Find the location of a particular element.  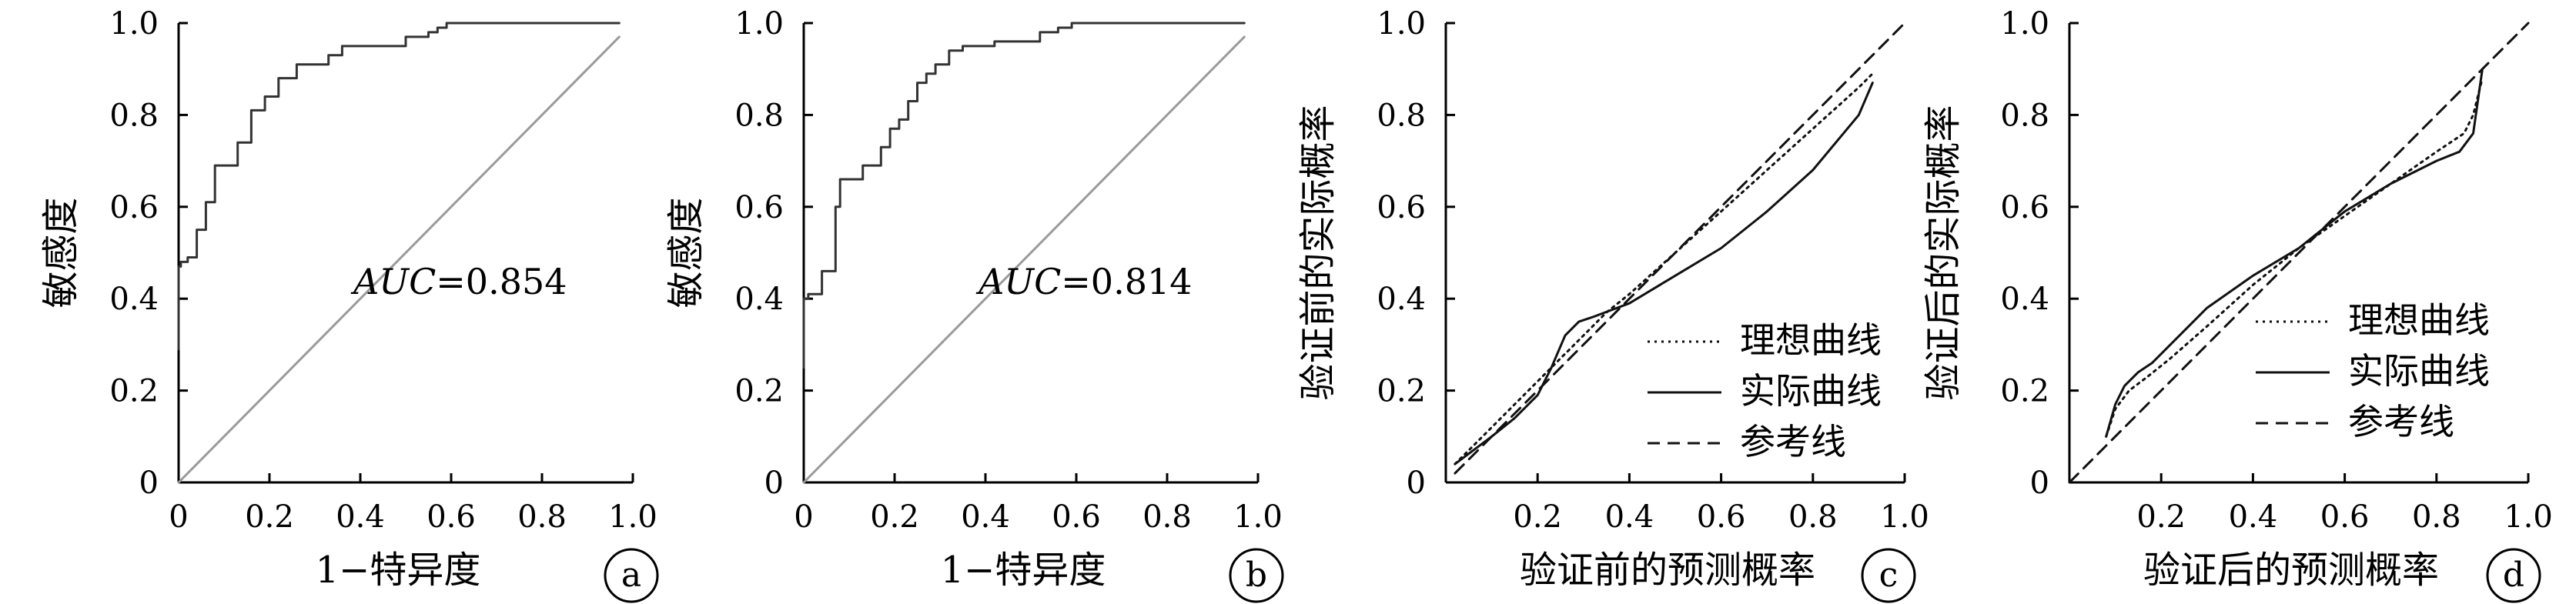

panel-badge-letter: c is located at coordinates (1889, 575).